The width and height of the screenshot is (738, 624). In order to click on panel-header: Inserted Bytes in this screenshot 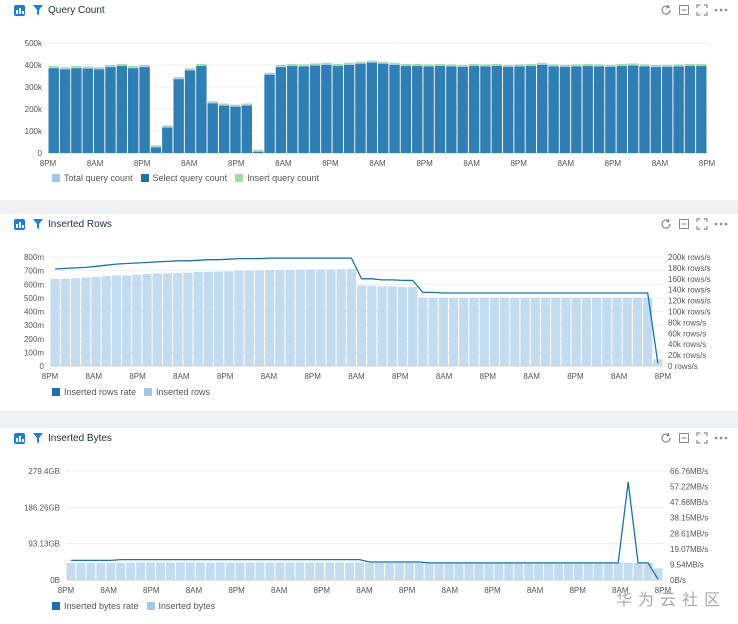, I will do `click(369, 439)`.